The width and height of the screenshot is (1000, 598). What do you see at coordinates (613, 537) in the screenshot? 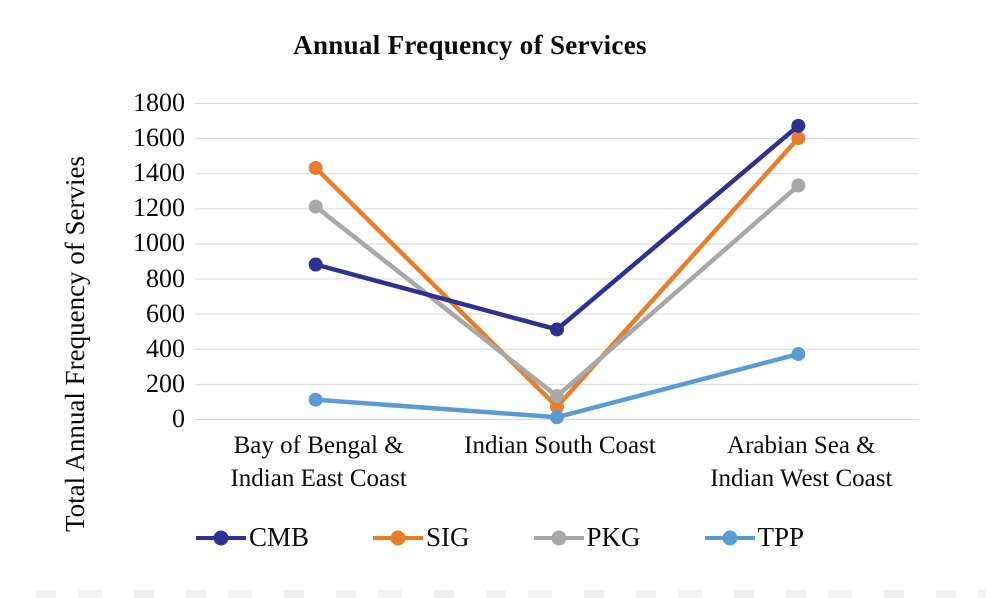
I see `legend-label: PKG` at bounding box center [613, 537].